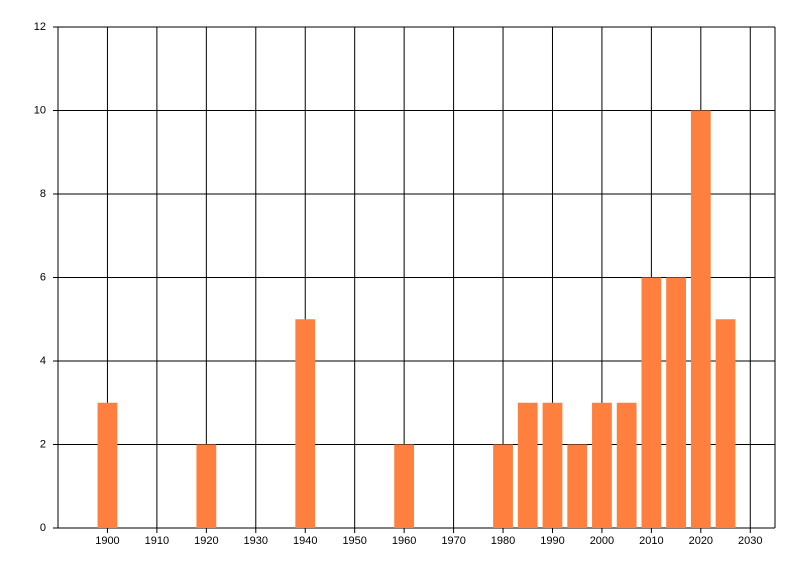  What do you see at coordinates (40, 110) in the screenshot?
I see `y-tick-label: 10` at bounding box center [40, 110].